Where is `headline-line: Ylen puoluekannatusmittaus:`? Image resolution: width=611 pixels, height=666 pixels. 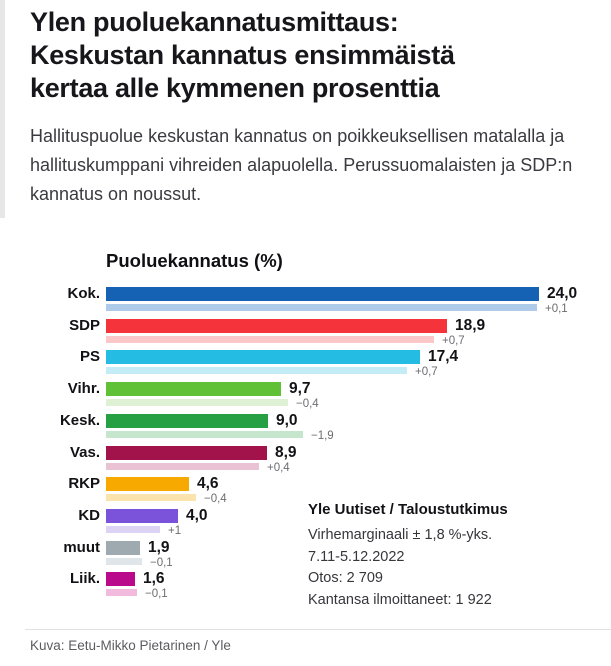 headline-line: Ylen puoluekannatusmittaus: is located at coordinates (214, 22).